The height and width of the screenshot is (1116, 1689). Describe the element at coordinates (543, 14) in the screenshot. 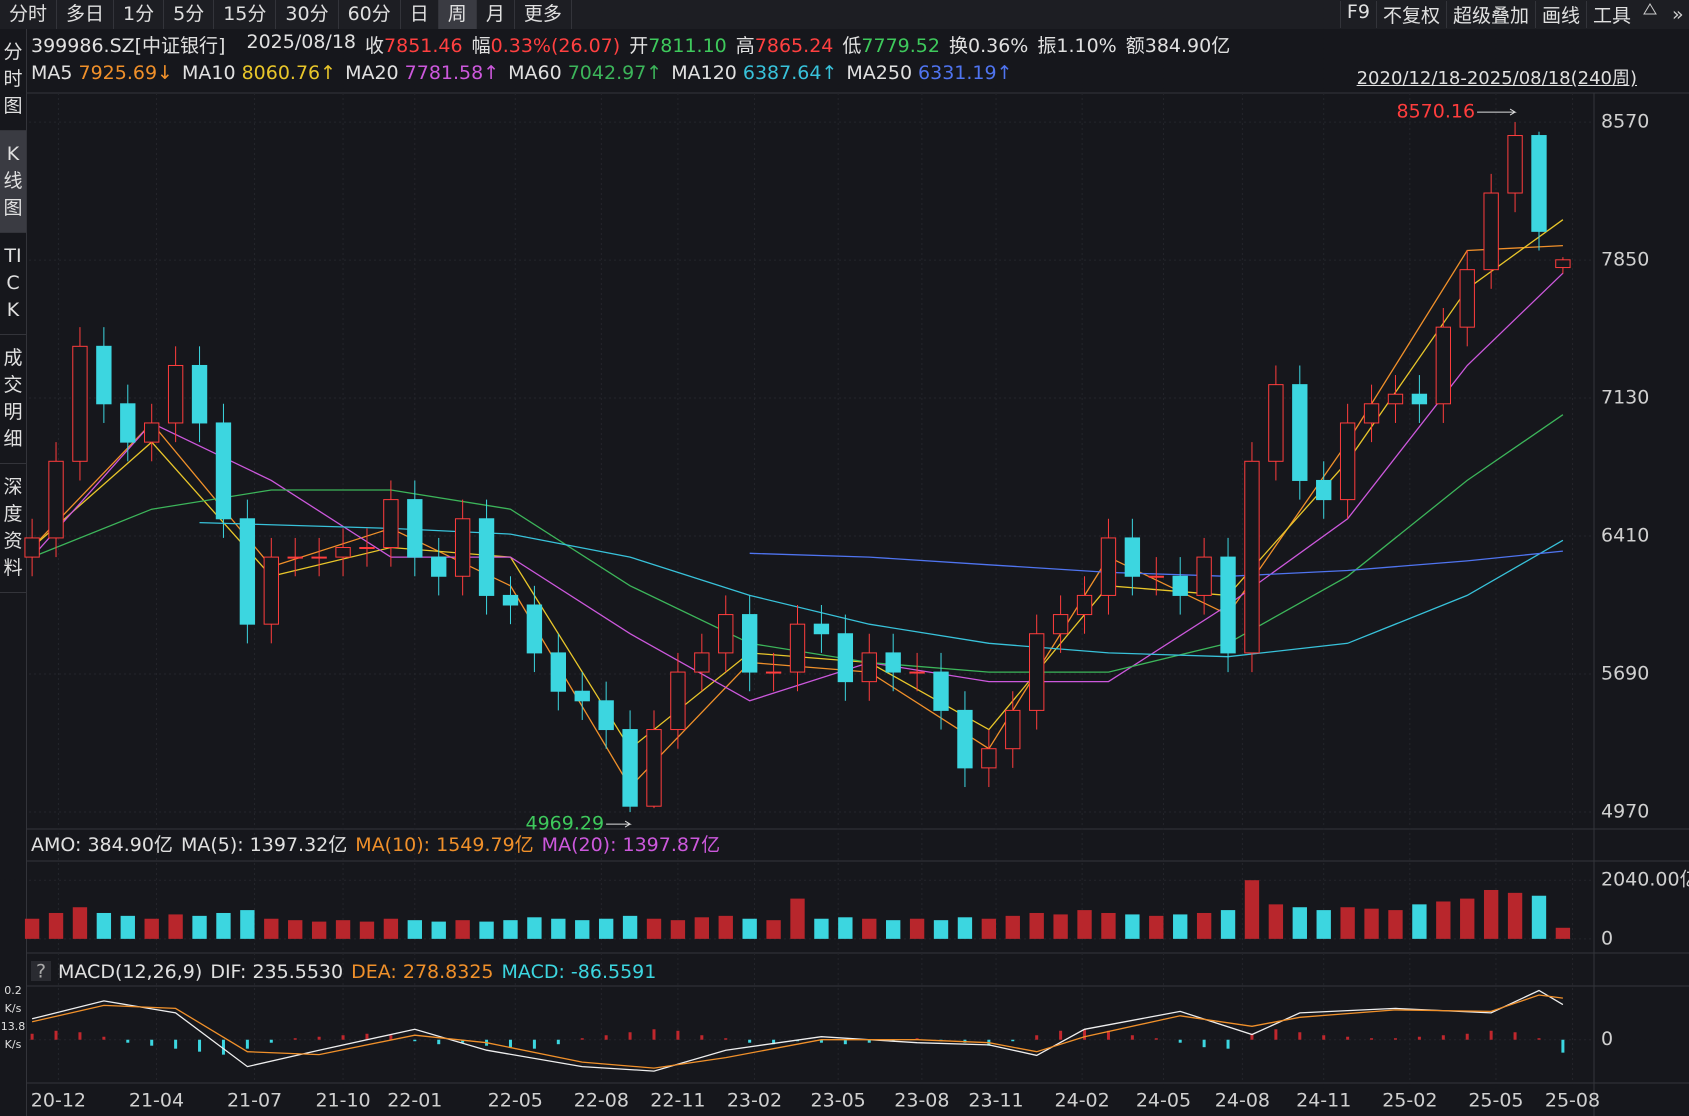

I see `period-tab: 更多` at that location.